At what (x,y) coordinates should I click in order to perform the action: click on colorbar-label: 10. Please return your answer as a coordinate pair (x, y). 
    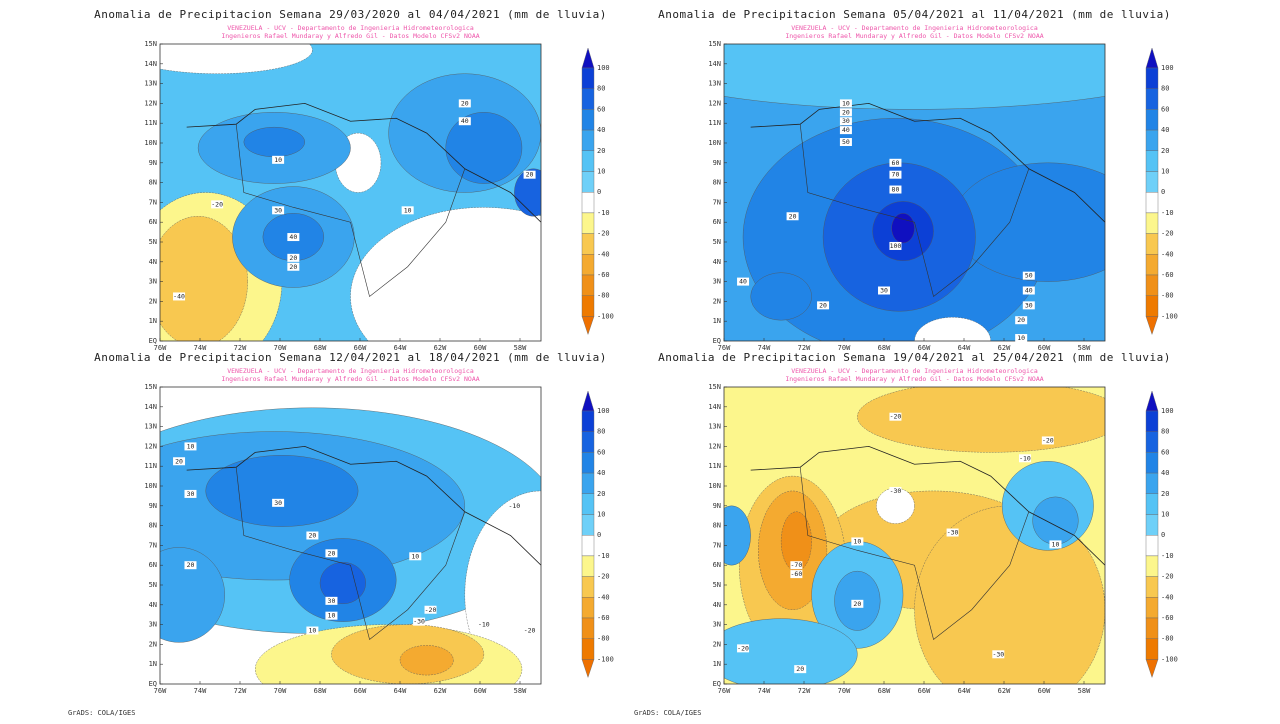
    Looking at the image, I should click on (1165, 172).